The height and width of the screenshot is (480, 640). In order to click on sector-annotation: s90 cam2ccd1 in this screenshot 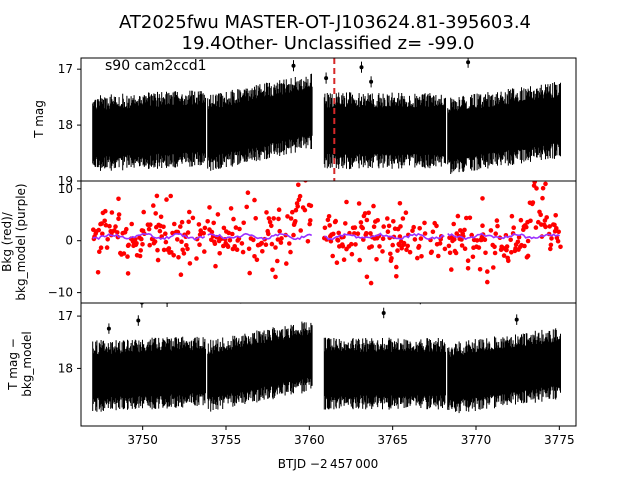, I will do `click(156, 66)`.